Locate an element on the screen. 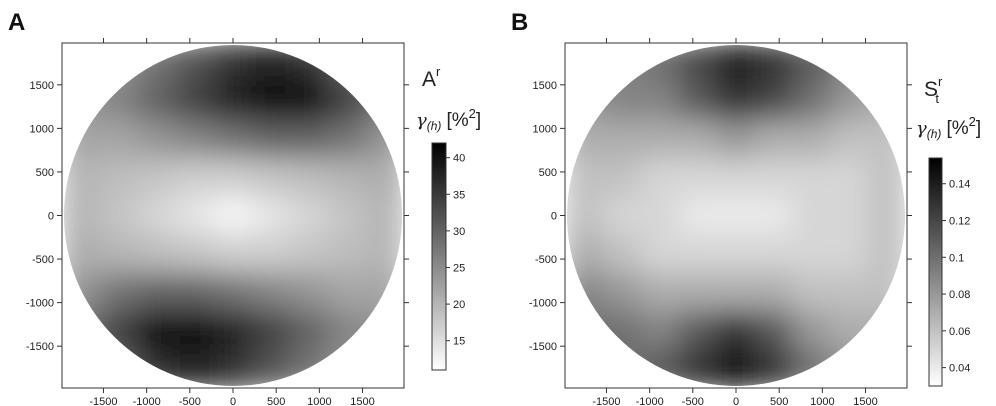 The width and height of the screenshot is (996, 406). x-tick-label: -1000 is located at coordinates (650, 401).